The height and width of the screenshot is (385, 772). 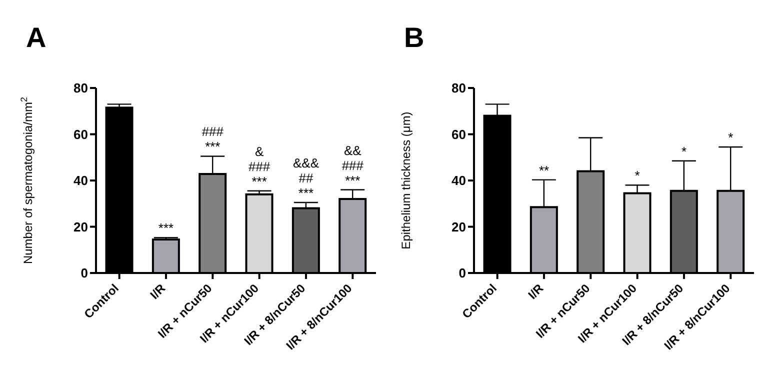 What do you see at coordinates (353, 150) in the screenshot?
I see `annotation: &&` at bounding box center [353, 150].